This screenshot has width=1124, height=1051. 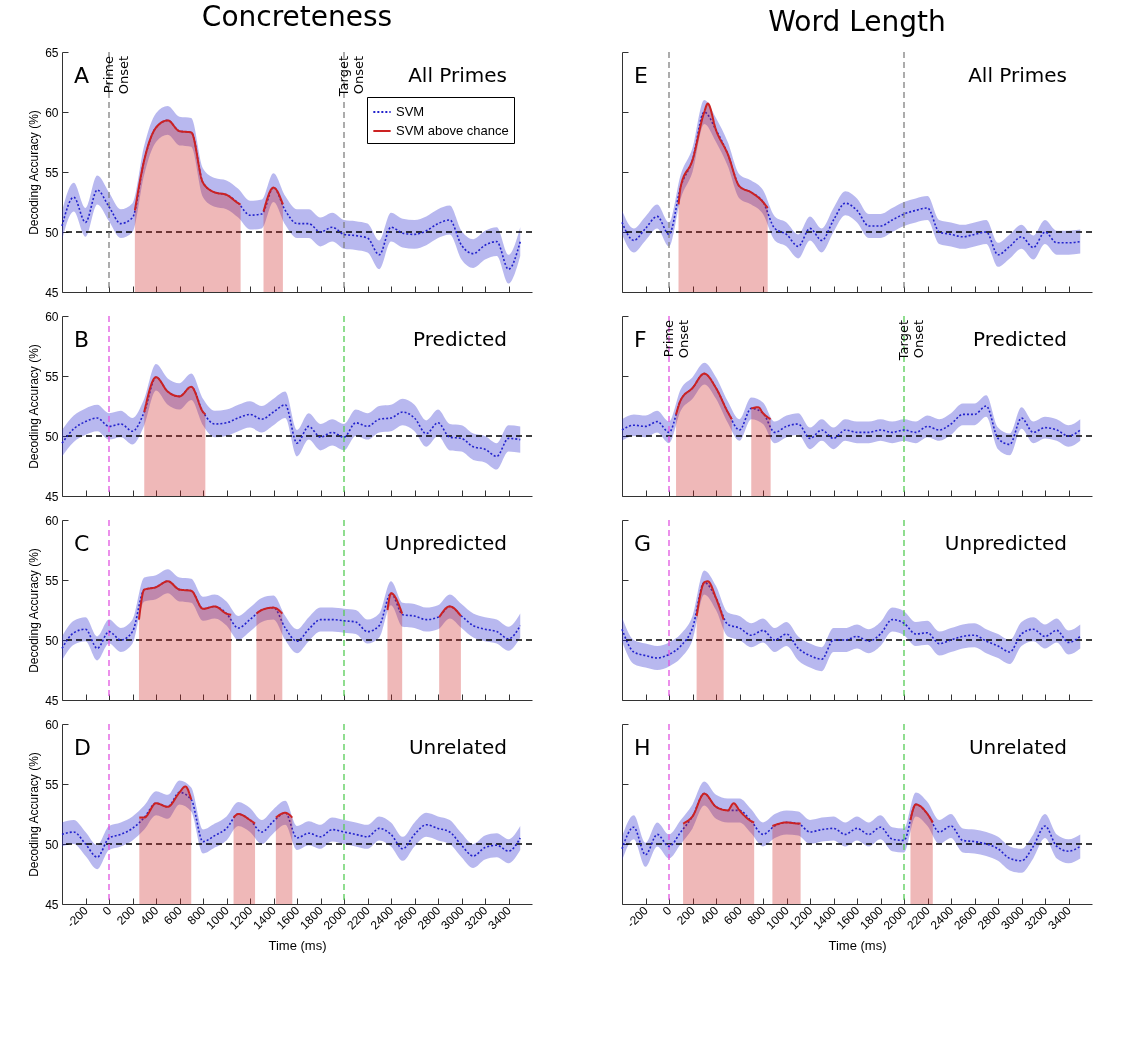 I want to click on annotation: D, so click(x=82, y=747).